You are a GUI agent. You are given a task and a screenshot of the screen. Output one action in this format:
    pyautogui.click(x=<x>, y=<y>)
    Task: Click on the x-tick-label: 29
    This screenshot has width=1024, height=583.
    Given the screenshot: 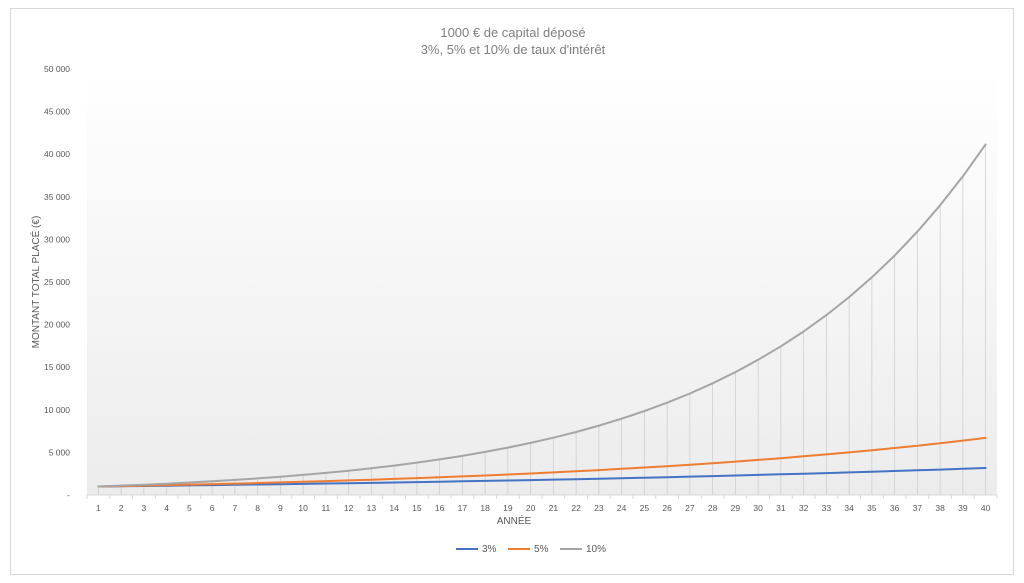 What is the action you would take?
    pyautogui.click(x=736, y=508)
    